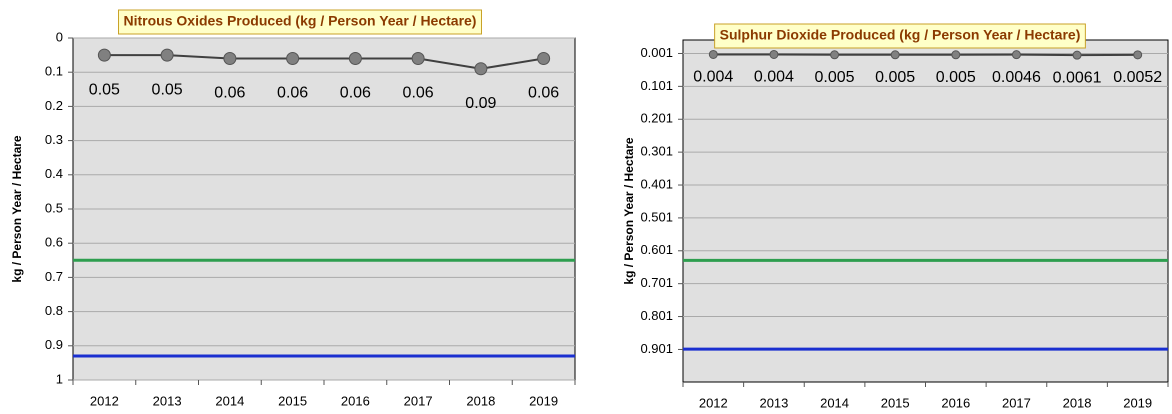  I want to click on y-tick-label: 0.301, so click(656, 151).